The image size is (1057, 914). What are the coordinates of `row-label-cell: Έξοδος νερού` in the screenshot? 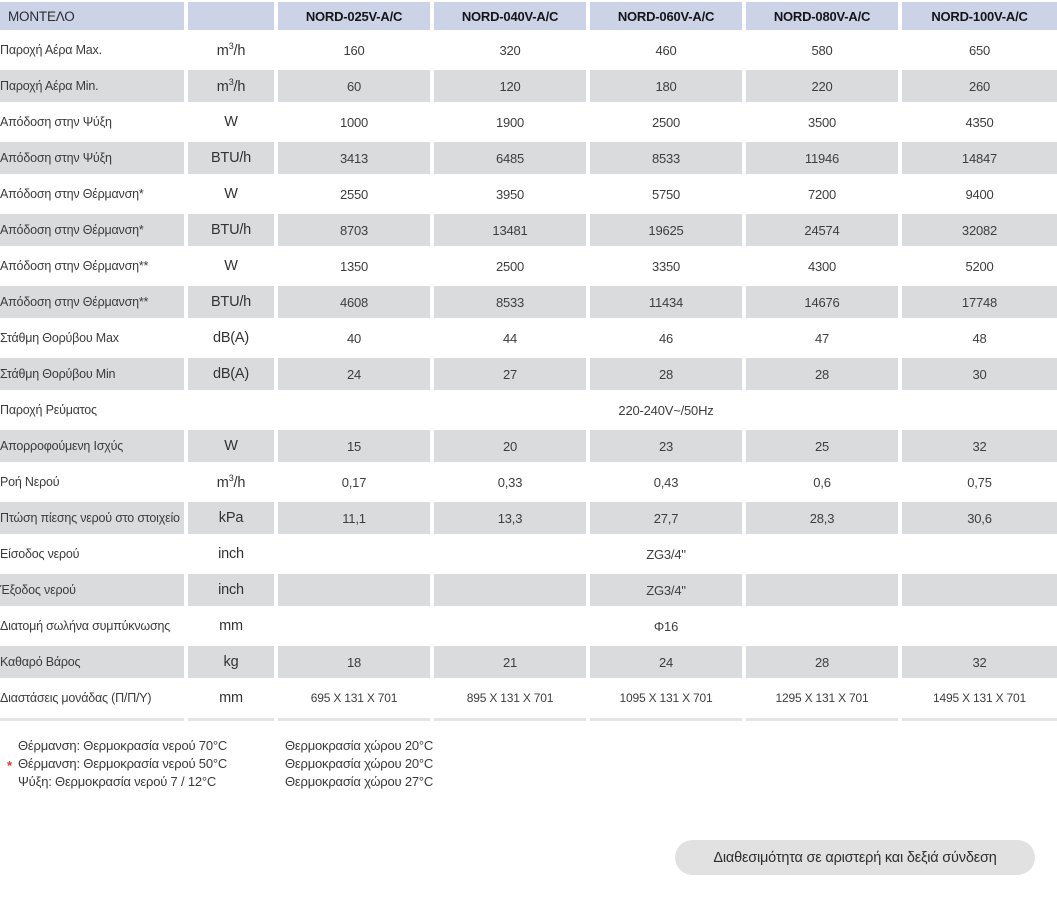 It's located at (94, 592).